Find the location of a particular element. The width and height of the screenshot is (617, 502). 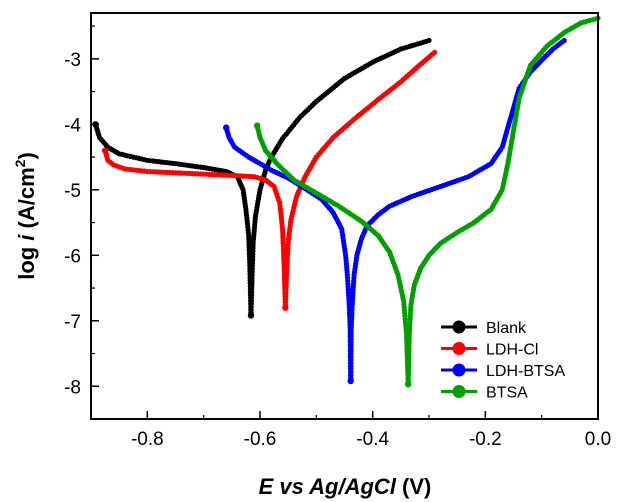

y-tick-label: -4 is located at coordinates (72, 125).